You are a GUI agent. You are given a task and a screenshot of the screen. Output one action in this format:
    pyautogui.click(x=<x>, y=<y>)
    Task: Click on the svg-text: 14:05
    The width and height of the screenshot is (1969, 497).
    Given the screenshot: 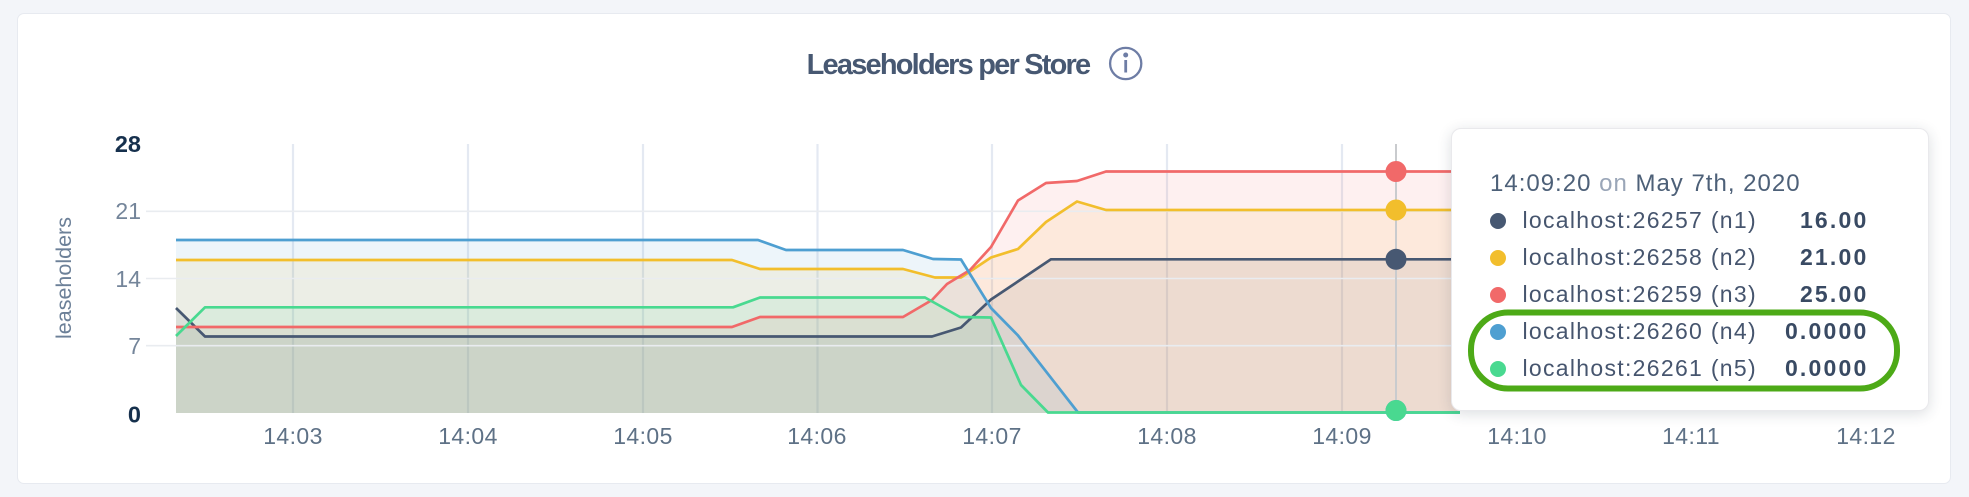 What is the action you would take?
    pyautogui.click(x=643, y=436)
    